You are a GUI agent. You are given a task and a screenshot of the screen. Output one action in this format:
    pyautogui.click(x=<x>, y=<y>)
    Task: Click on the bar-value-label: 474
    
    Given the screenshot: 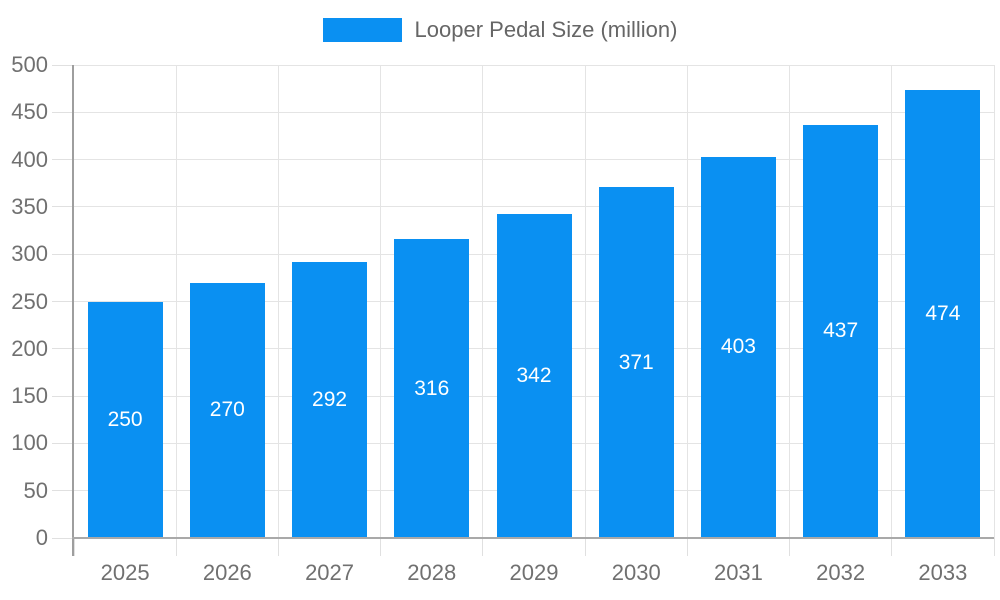 What is the action you would take?
    pyautogui.click(x=943, y=313)
    